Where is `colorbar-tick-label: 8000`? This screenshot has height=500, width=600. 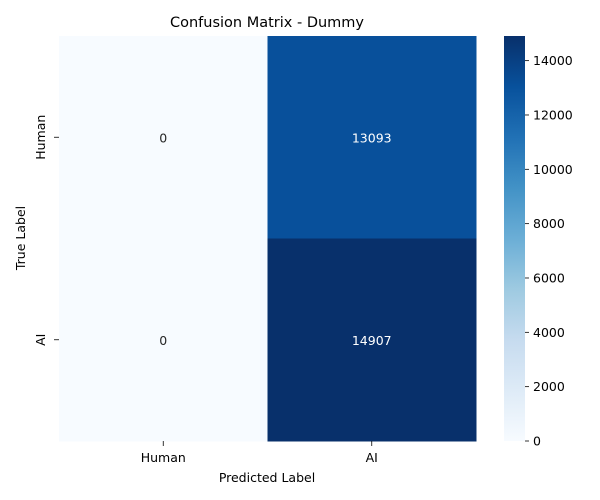
colorbar-tick-label: 8000 is located at coordinates (549, 223).